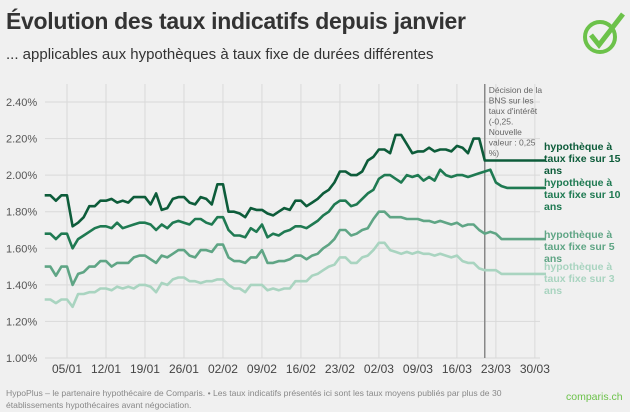 This screenshot has width=630, height=412. Describe the element at coordinates (145, 369) in the screenshot. I see `x-tick-label: 19/01` at that location.